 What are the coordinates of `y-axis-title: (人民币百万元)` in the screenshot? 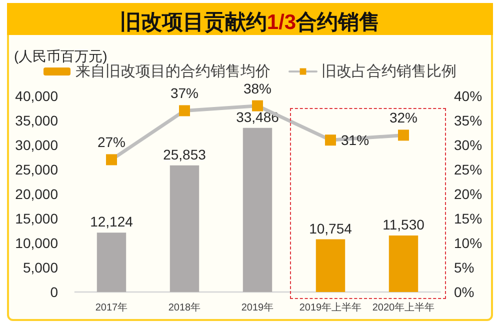 It's located at (61, 56).